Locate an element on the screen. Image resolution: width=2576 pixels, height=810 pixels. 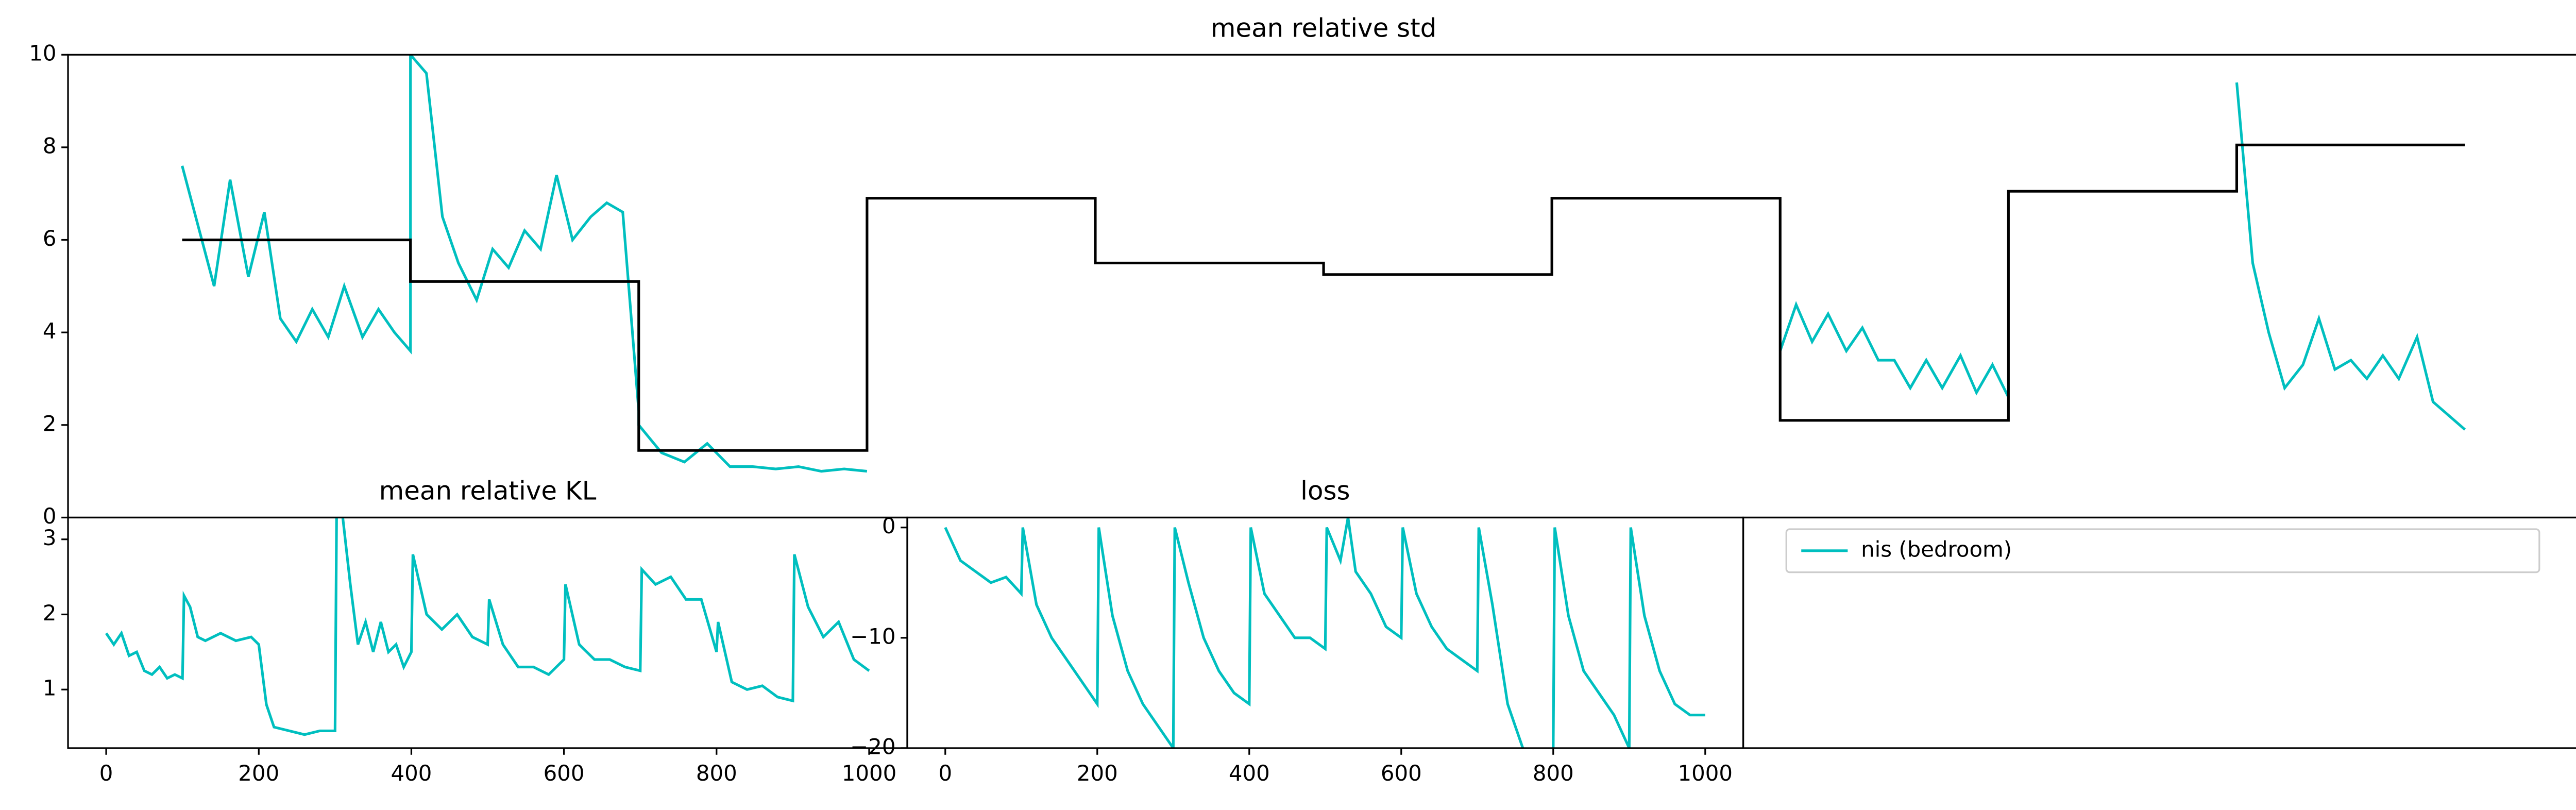
y-tick-label: 3 is located at coordinates (50, 537).